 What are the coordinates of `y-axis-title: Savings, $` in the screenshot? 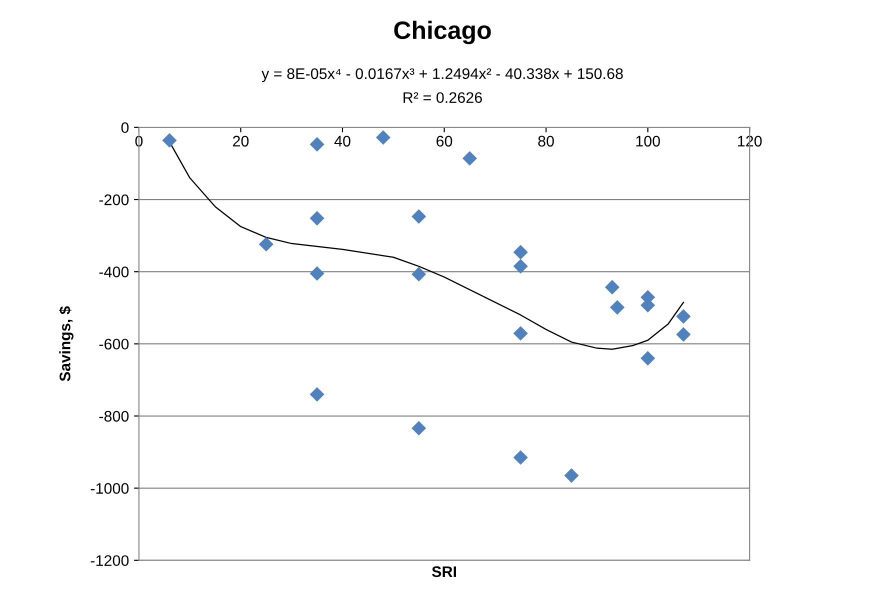 It's located at (66, 344).